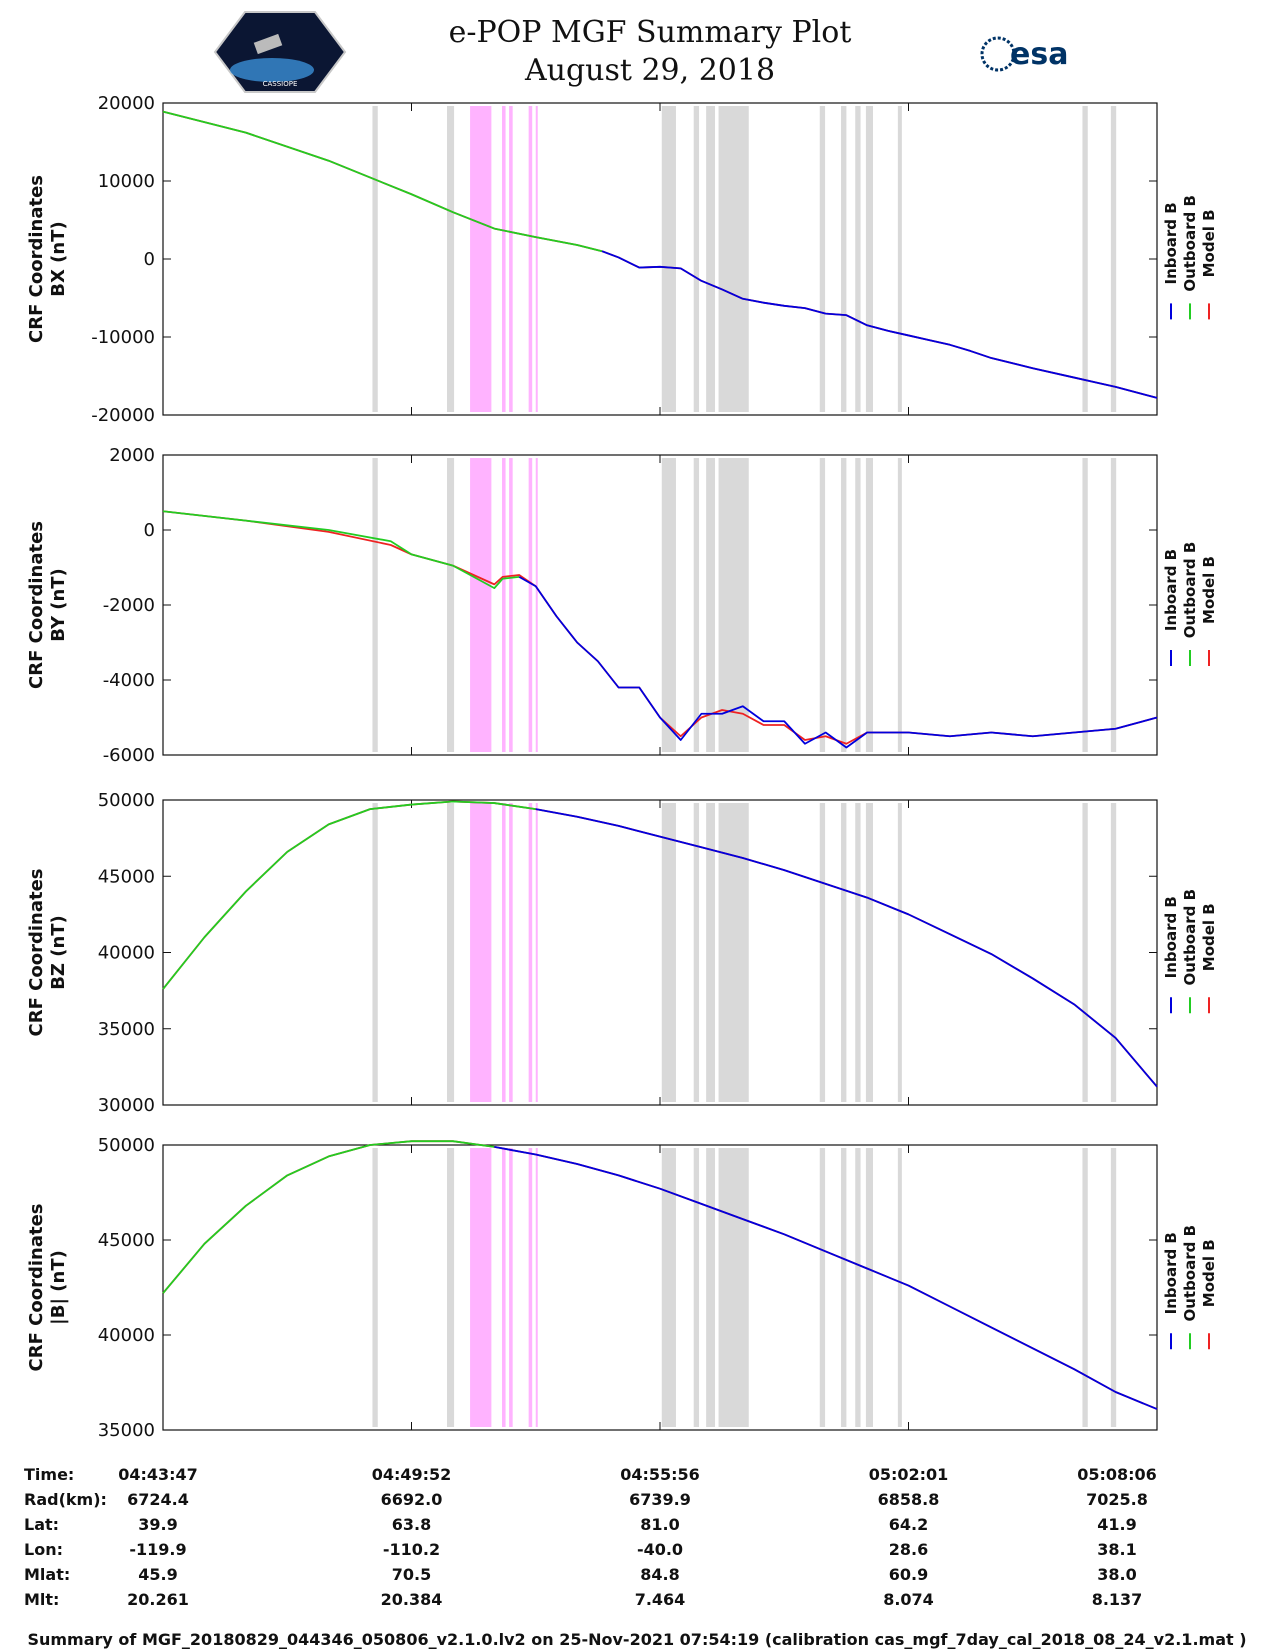 Image resolution: width=1275 pixels, height=1650 pixels. What do you see at coordinates (412, 1474) in the screenshot?
I see `ephem-cell: 04:49:52` at bounding box center [412, 1474].